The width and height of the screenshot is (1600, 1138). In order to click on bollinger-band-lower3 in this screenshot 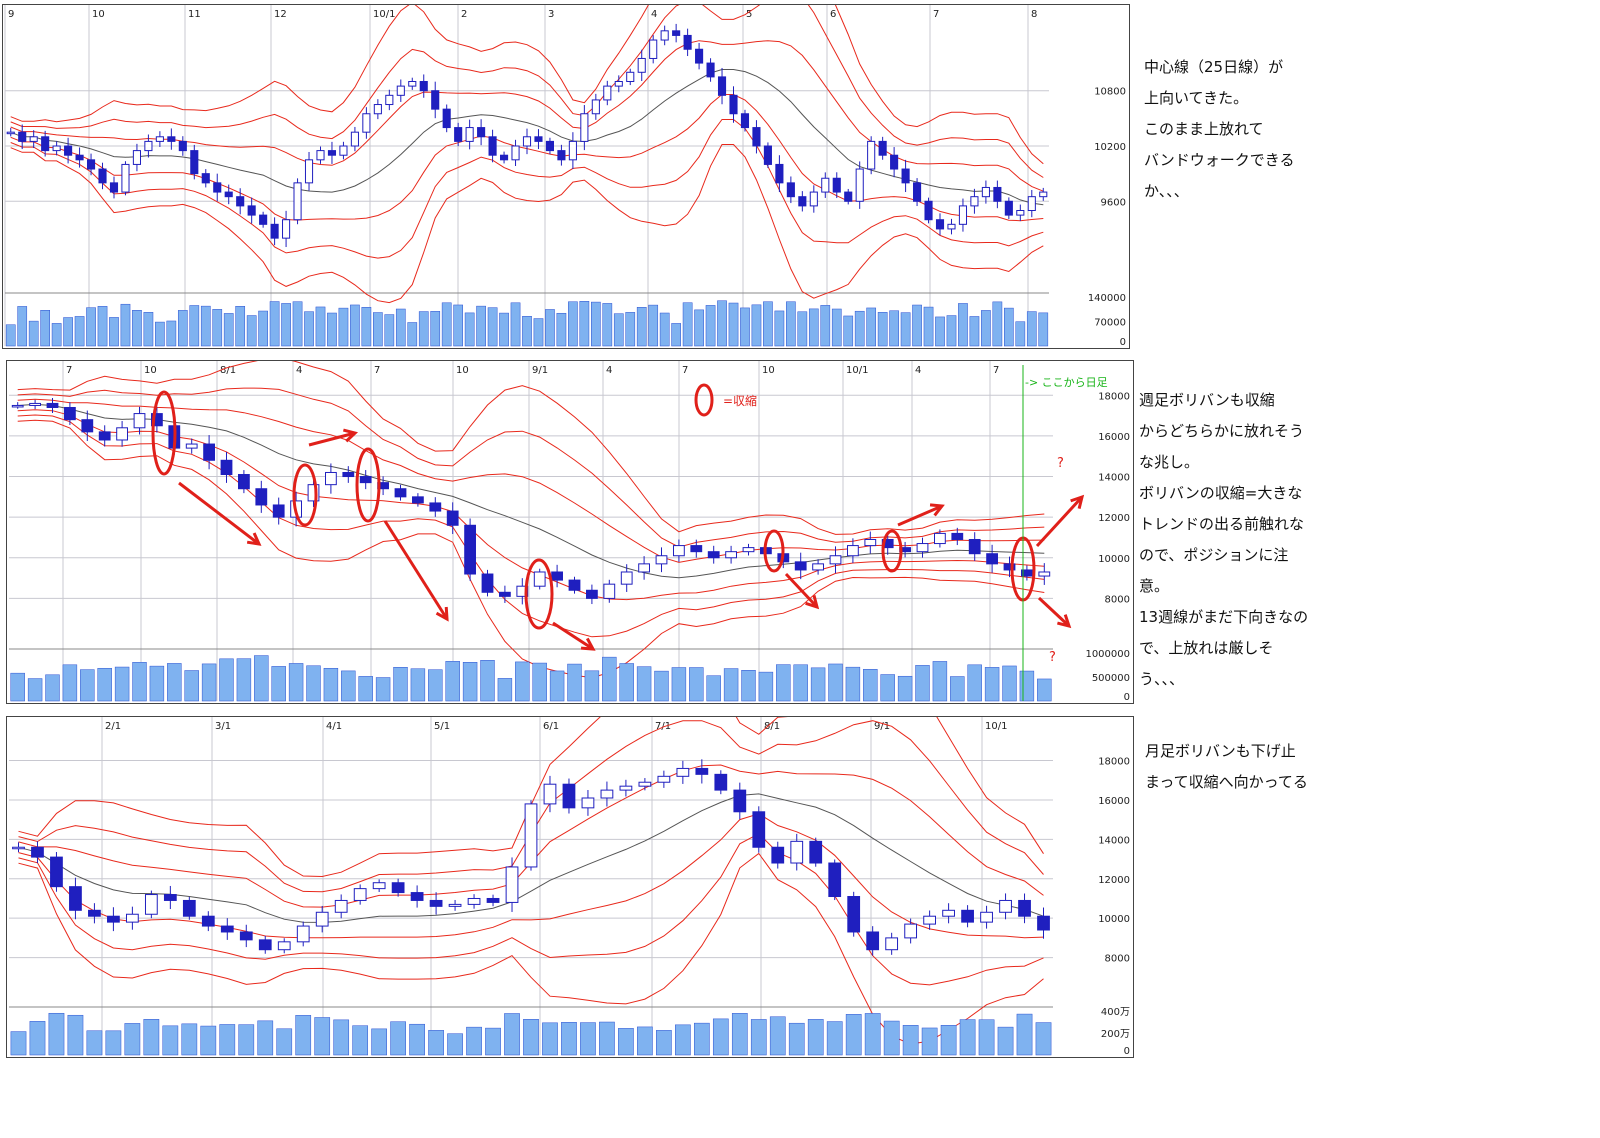, I will do `click(531, 549)`.